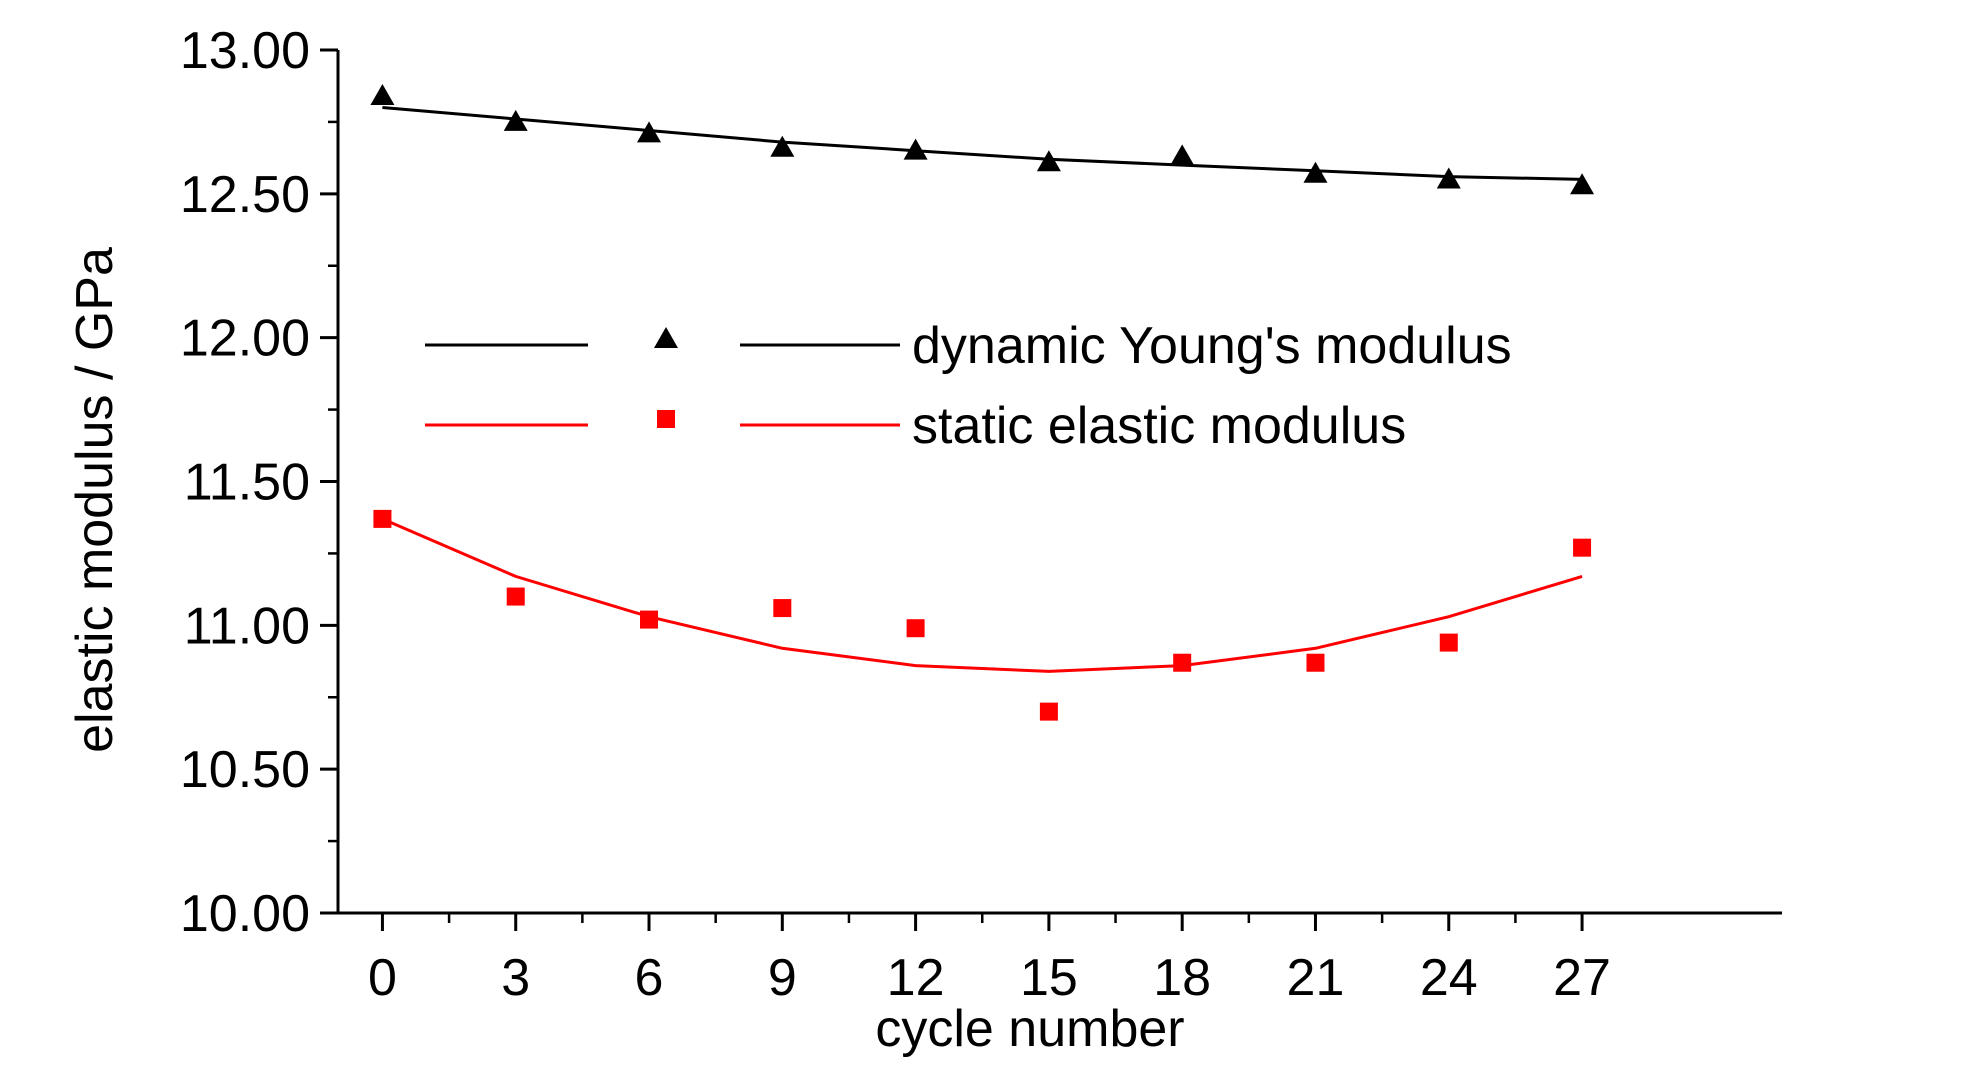 The height and width of the screenshot is (1067, 1984). What do you see at coordinates (982, 595) in the screenshot?
I see `static-elastic-modulus-fit-line` at bounding box center [982, 595].